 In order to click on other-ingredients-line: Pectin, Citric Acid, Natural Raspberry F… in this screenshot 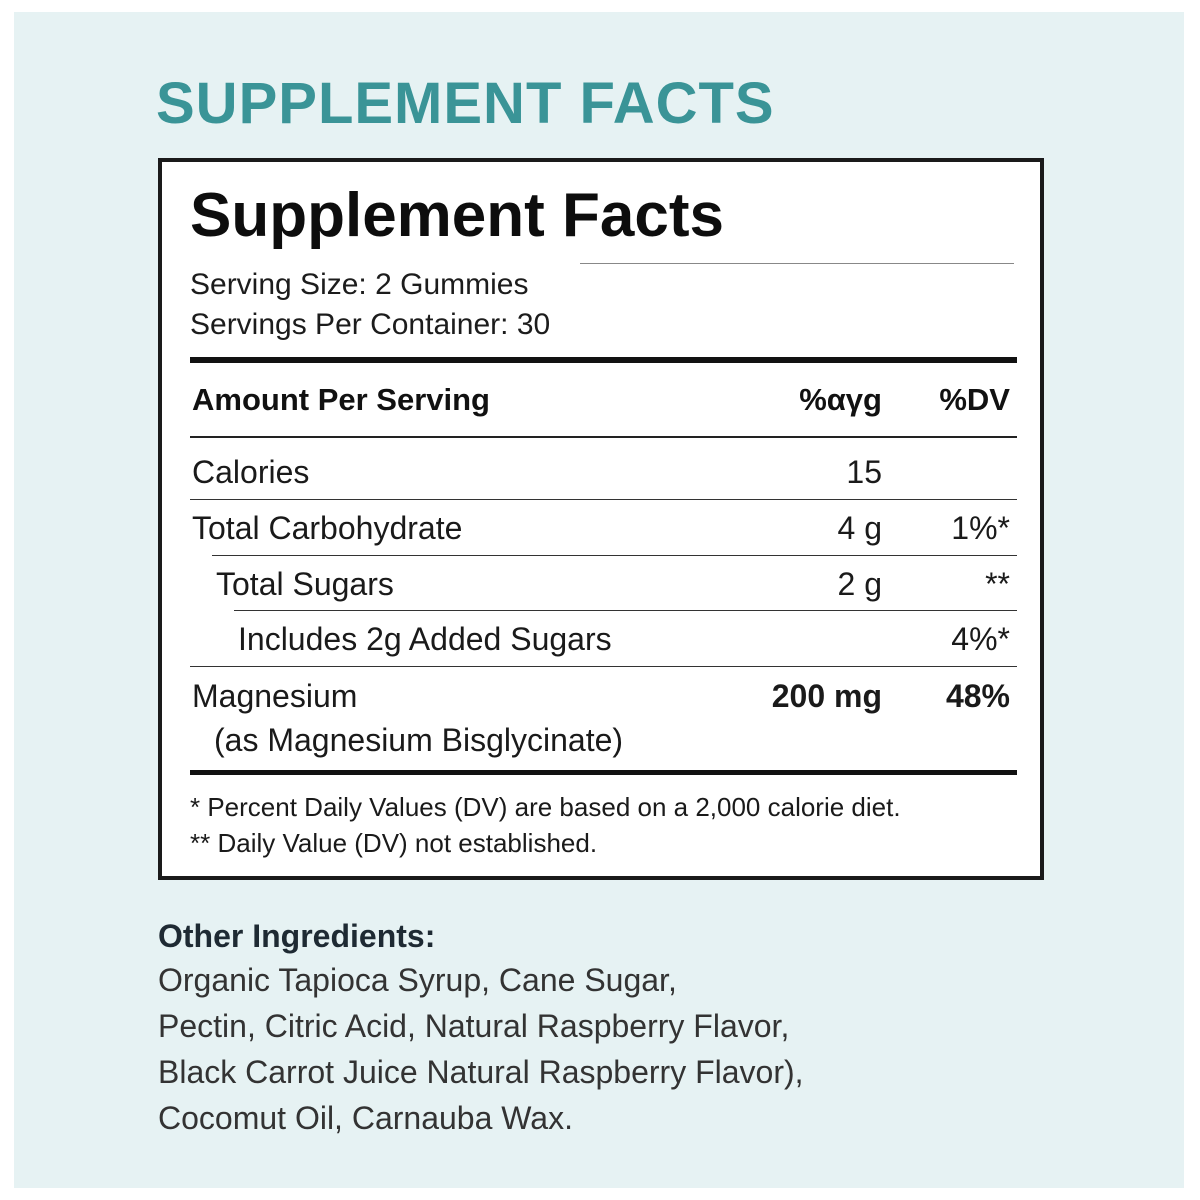, I will do `click(474, 1026)`.